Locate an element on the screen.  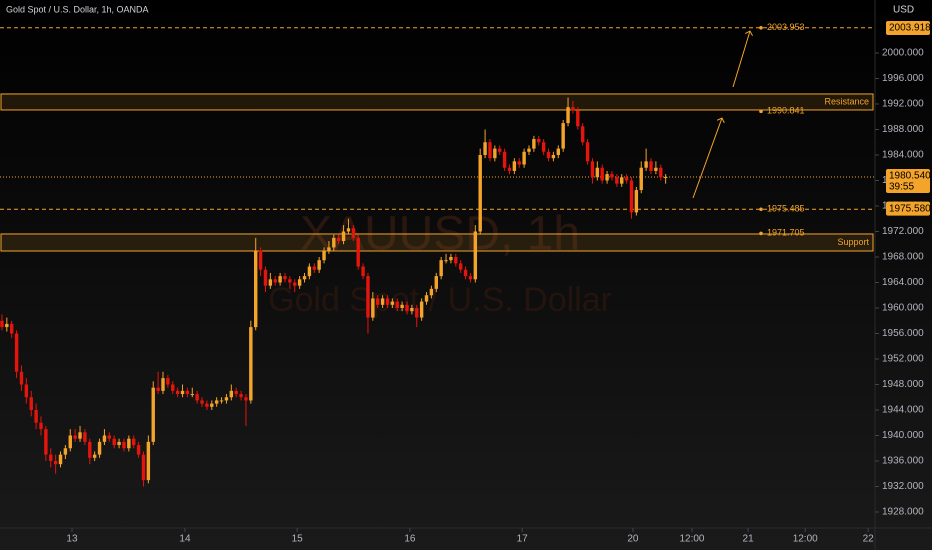
y-tick-label: 1996.000 is located at coordinates (903, 78).